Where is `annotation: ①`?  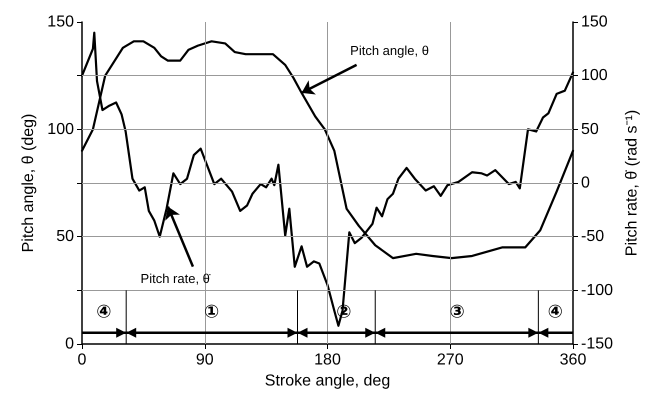
annotation: ① is located at coordinates (212, 311).